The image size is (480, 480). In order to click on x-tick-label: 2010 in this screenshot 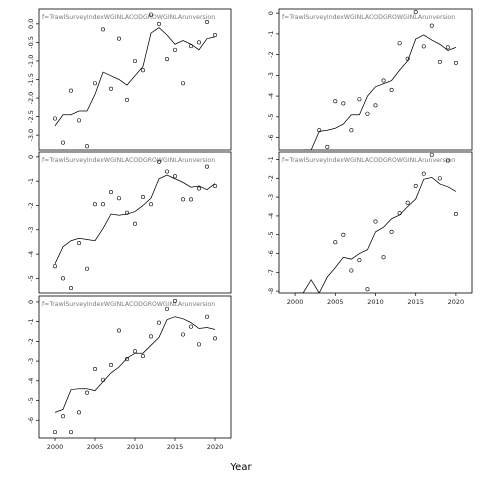, I will do `click(135, 447)`.